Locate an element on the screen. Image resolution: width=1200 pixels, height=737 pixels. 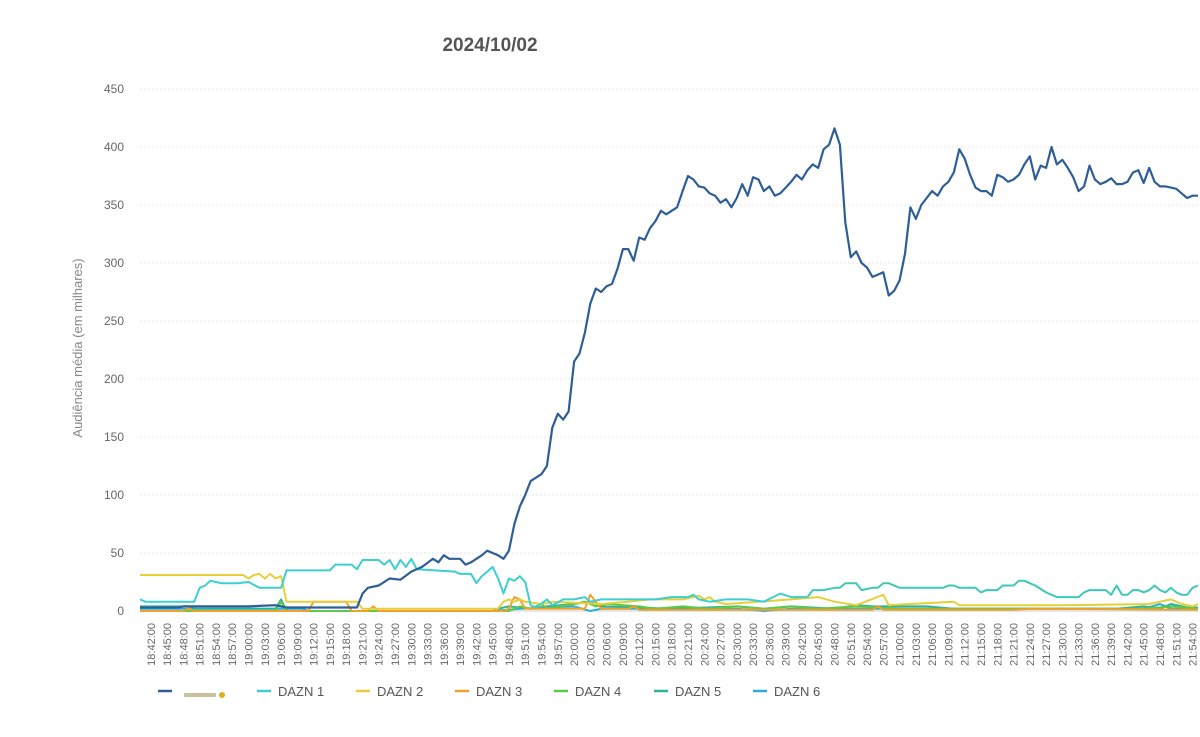
x-tick-label: 19:15:00 is located at coordinates (331, 644).